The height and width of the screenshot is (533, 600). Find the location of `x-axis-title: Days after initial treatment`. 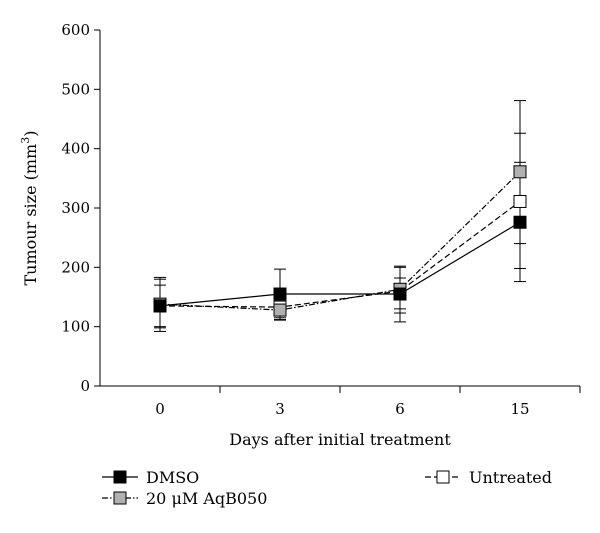

x-axis-title: Days after initial treatment is located at coordinates (340, 439).